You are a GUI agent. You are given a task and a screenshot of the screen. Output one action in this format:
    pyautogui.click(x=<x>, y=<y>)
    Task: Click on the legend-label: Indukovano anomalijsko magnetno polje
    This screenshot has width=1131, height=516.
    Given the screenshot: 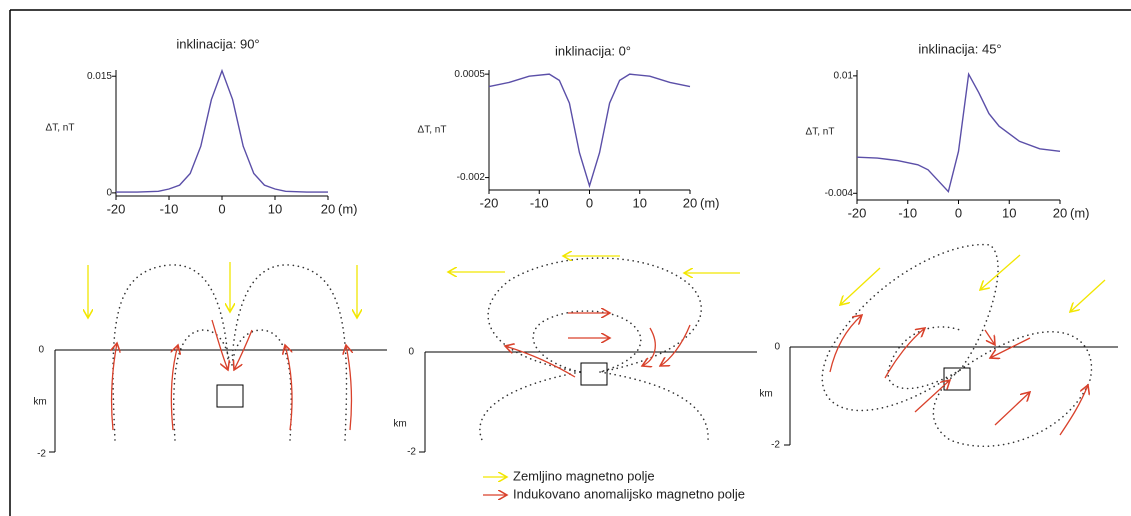 What is the action you would take?
    pyautogui.click(x=629, y=493)
    